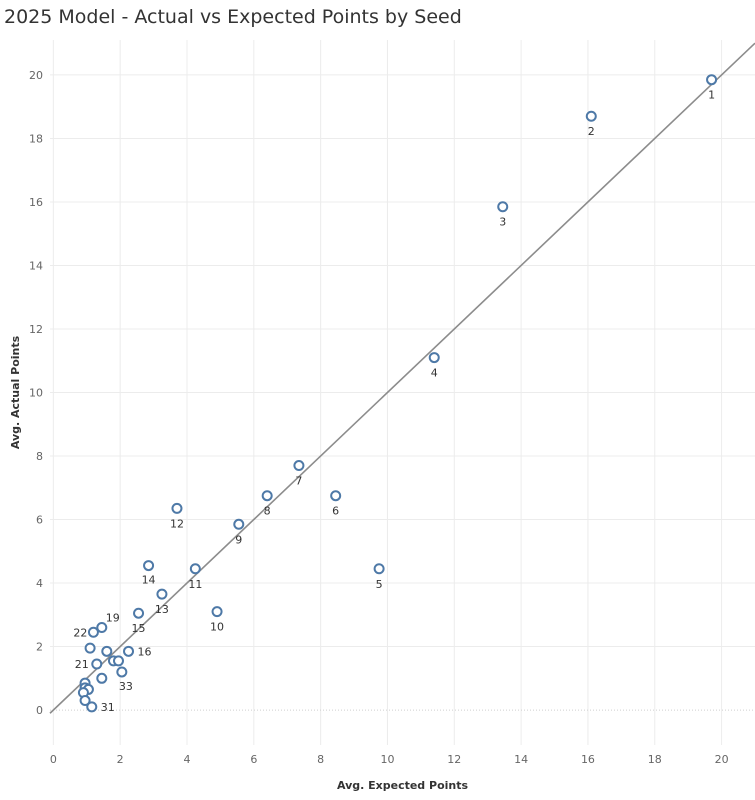 This screenshot has height=800, width=755. I want to click on x-tick-label: 12, so click(454, 759).